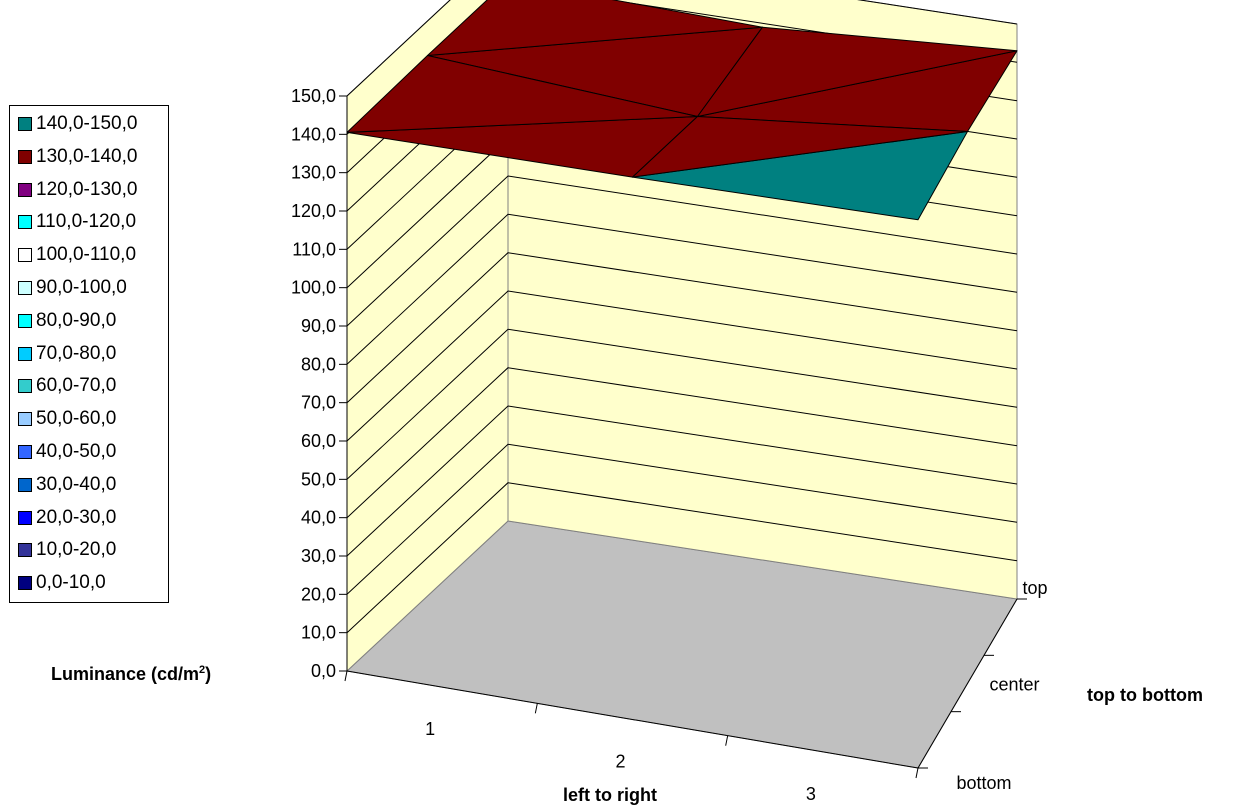 The width and height of the screenshot is (1250, 809). I want to click on y-tick-label: 50,0, so click(318, 479).